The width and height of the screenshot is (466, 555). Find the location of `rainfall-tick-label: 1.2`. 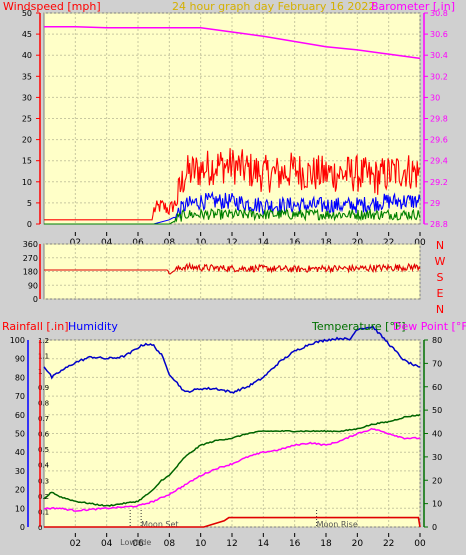

rainfall-tick-label: 1.2 is located at coordinates (43, 341).